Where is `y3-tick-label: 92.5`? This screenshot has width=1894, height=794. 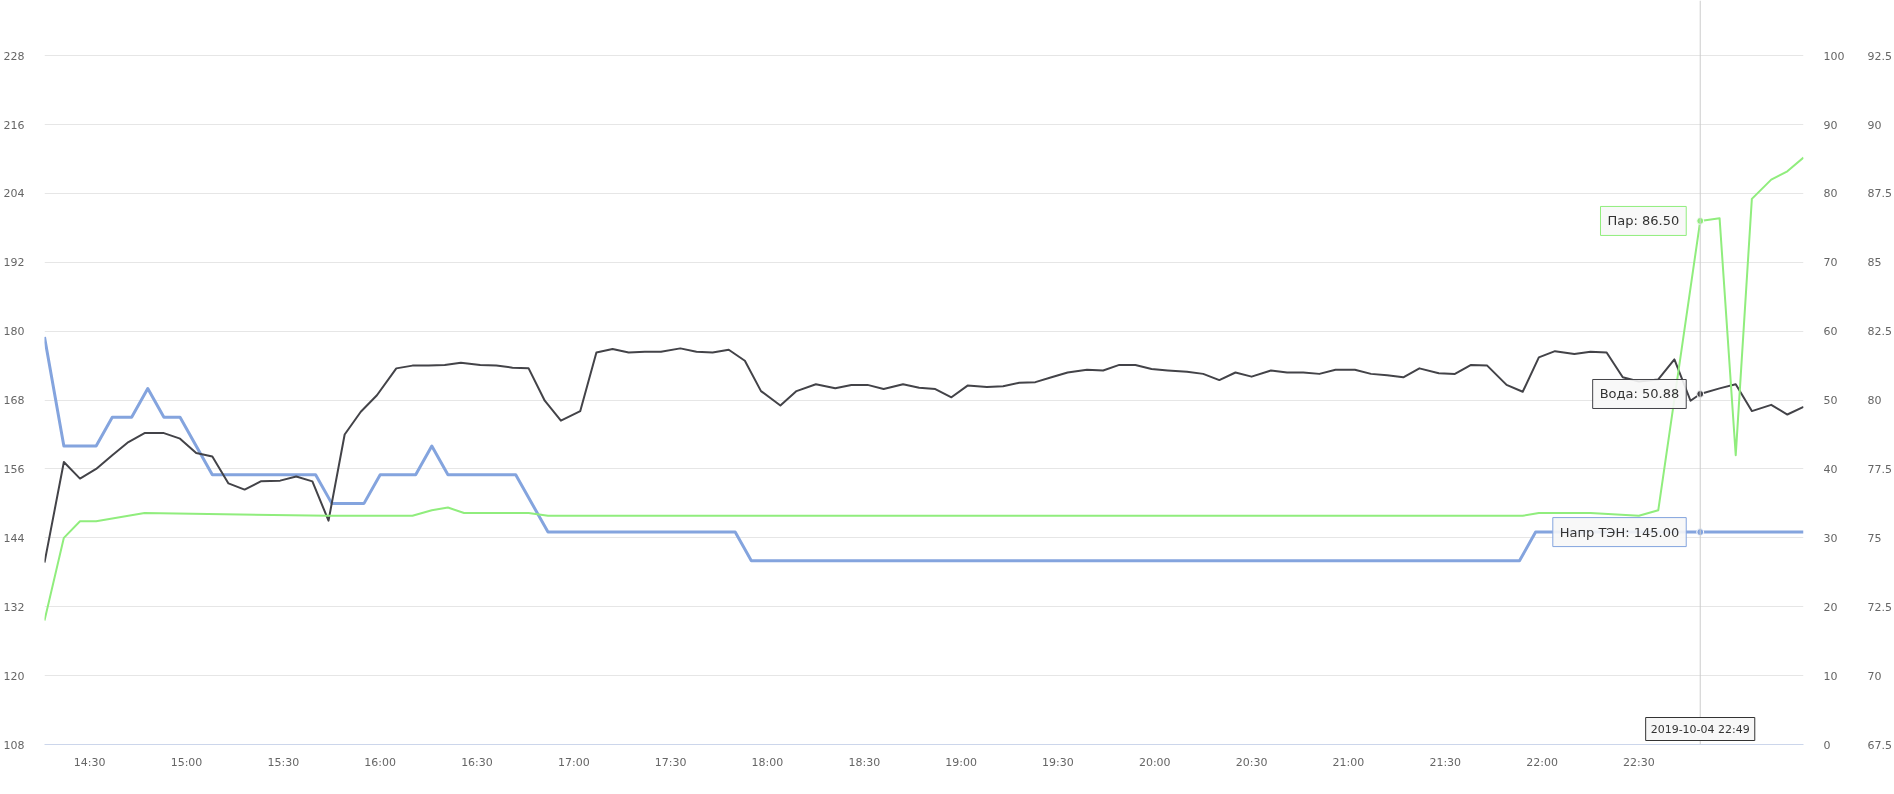 y3-tick-label: 92.5 is located at coordinates (1879, 56).